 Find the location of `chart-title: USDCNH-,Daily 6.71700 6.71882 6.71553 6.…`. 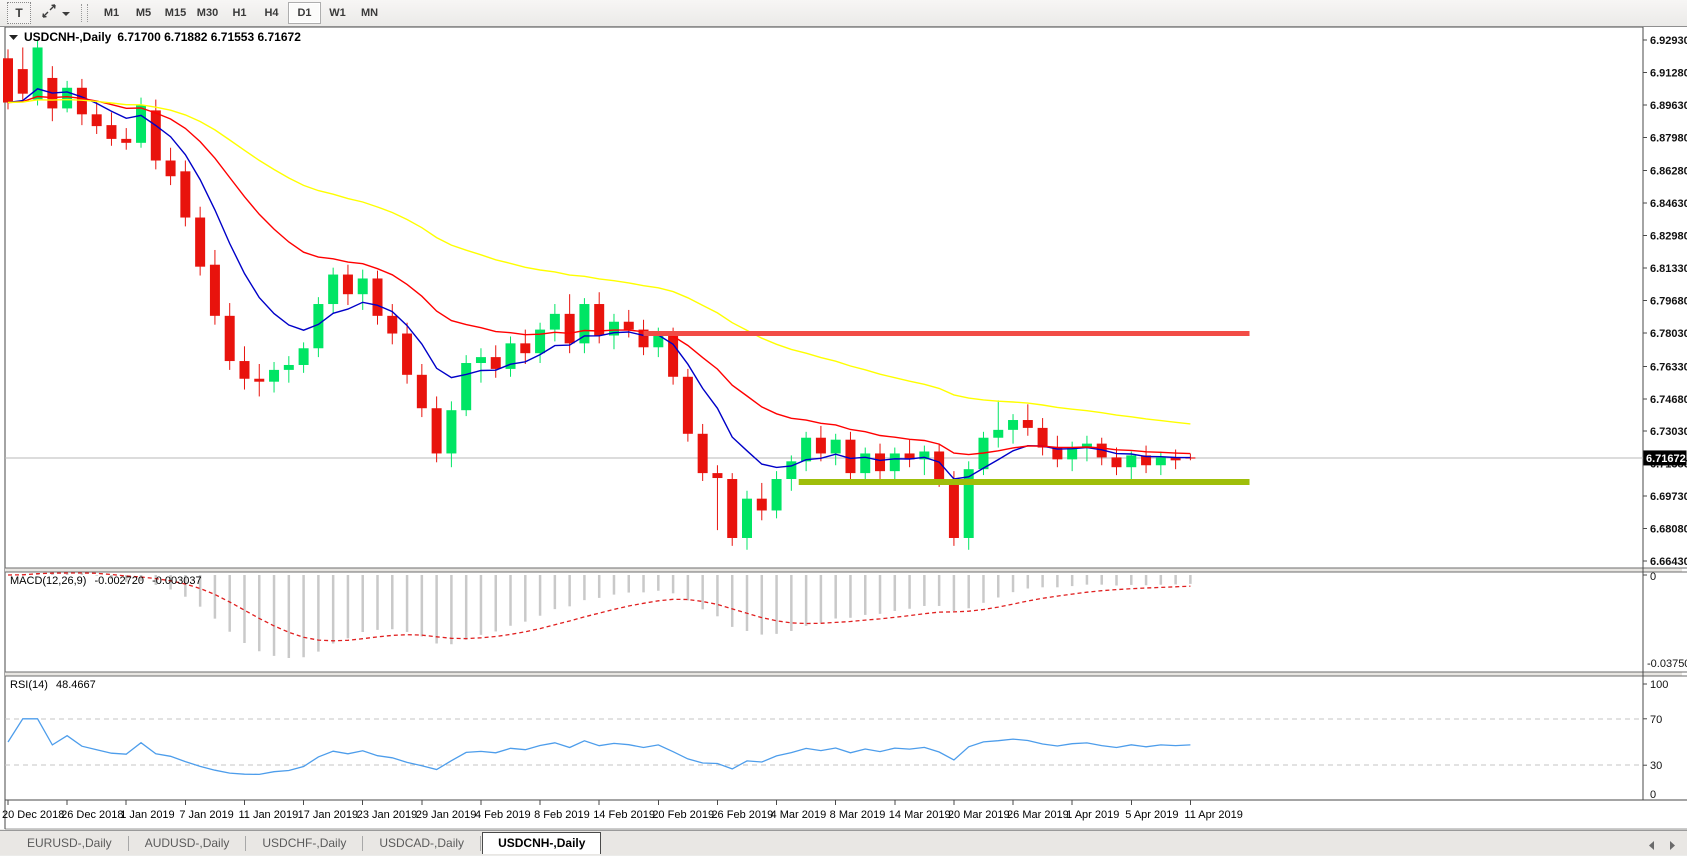

chart-title: USDCNH-,Daily 6.71700 6.71882 6.71553 6.… is located at coordinates (155, 37).